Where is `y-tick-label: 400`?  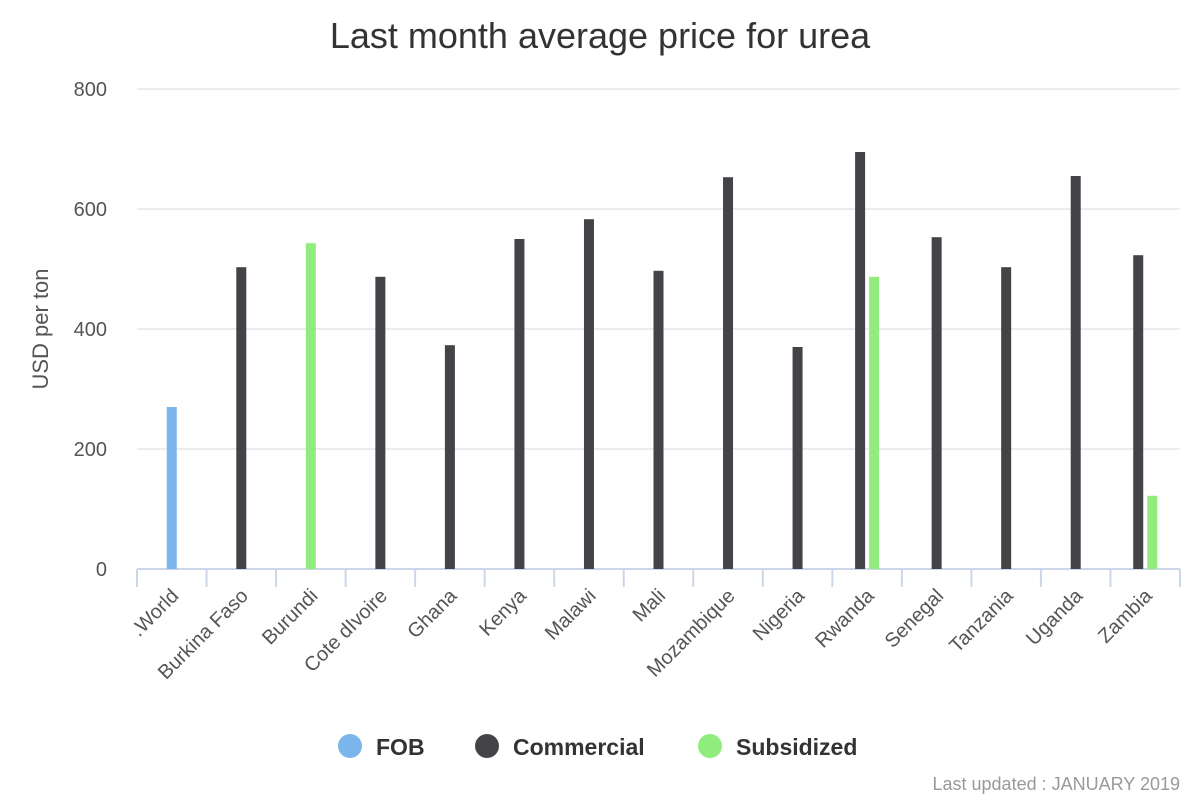 y-tick-label: 400 is located at coordinates (90, 330).